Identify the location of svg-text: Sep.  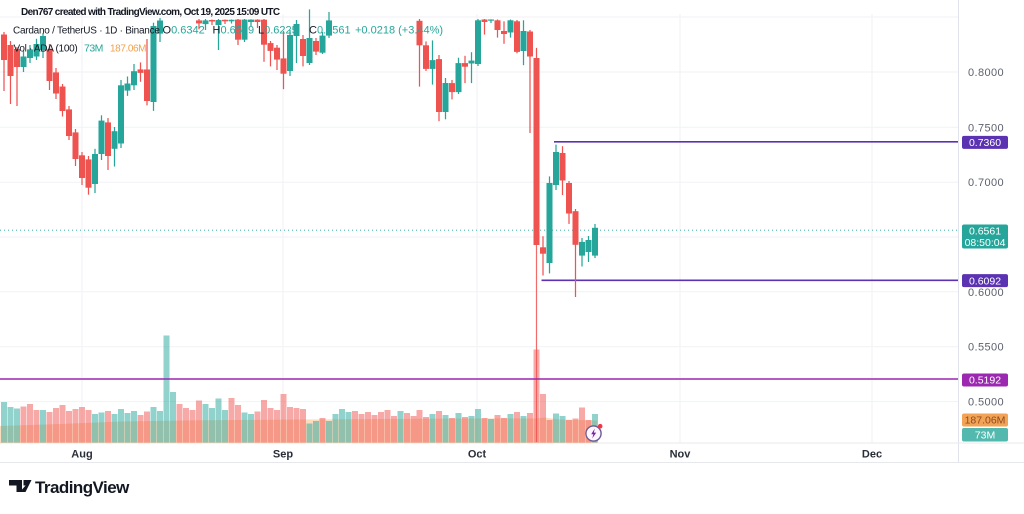
(283, 455).